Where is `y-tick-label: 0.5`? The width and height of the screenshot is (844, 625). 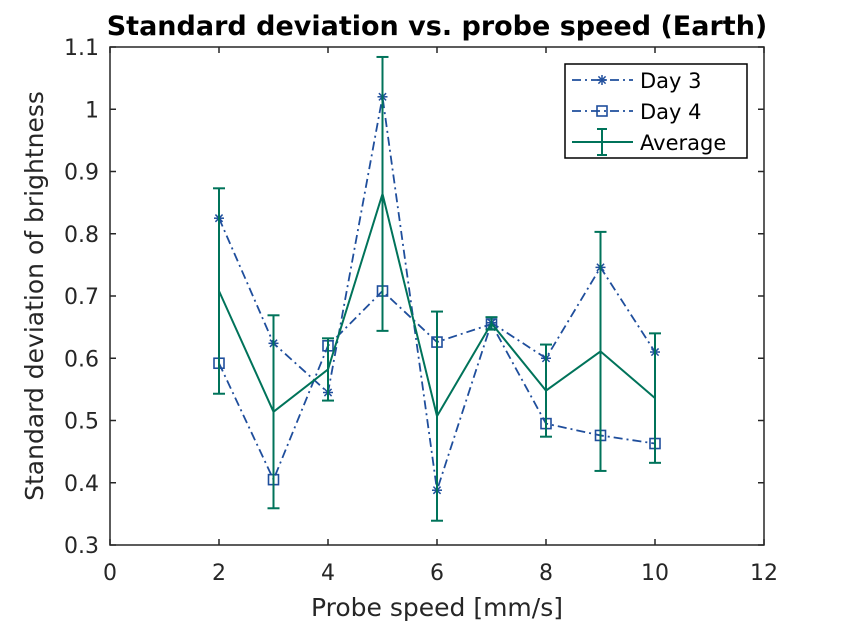
y-tick-label: 0.5 is located at coordinates (81, 422).